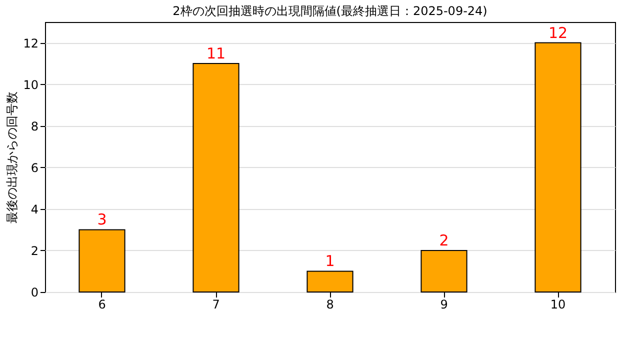 The height and width of the screenshot is (360, 640). I want to click on data-label: 1, so click(330, 261).